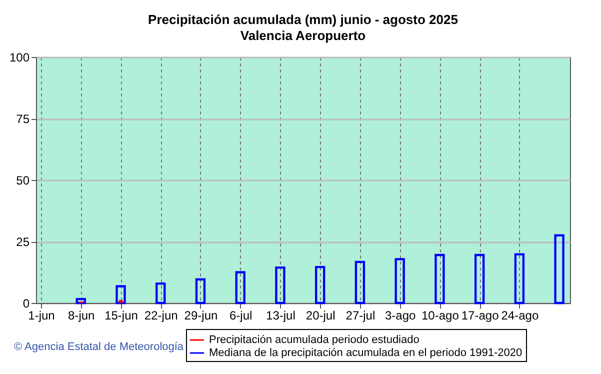 The height and width of the screenshot is (374, 601). Describe the element at coordinates (520, 315) in the screenshot. I see `x-tick-label: 24-ago` at that location.